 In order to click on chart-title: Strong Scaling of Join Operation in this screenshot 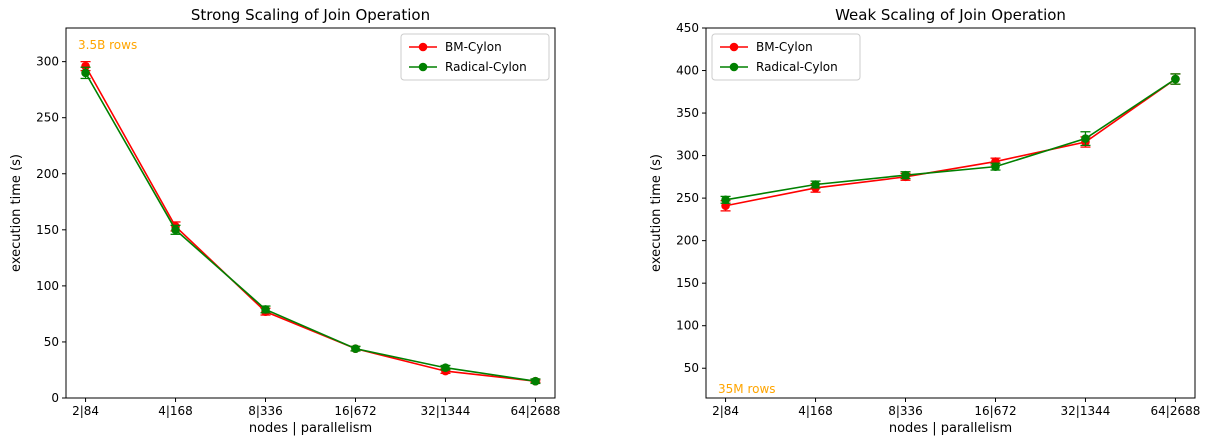, I will do `click(310, 15)`.